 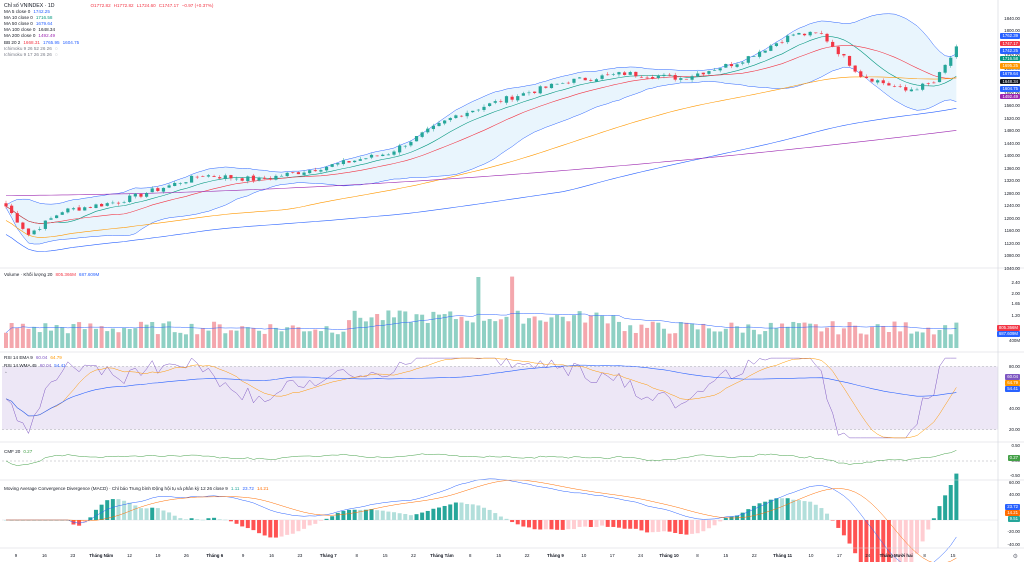 What do you see at coordinates (1012, 106) in the screenshot?
I see `axis-label: 1560.00` at bounding box center [1012, 106].